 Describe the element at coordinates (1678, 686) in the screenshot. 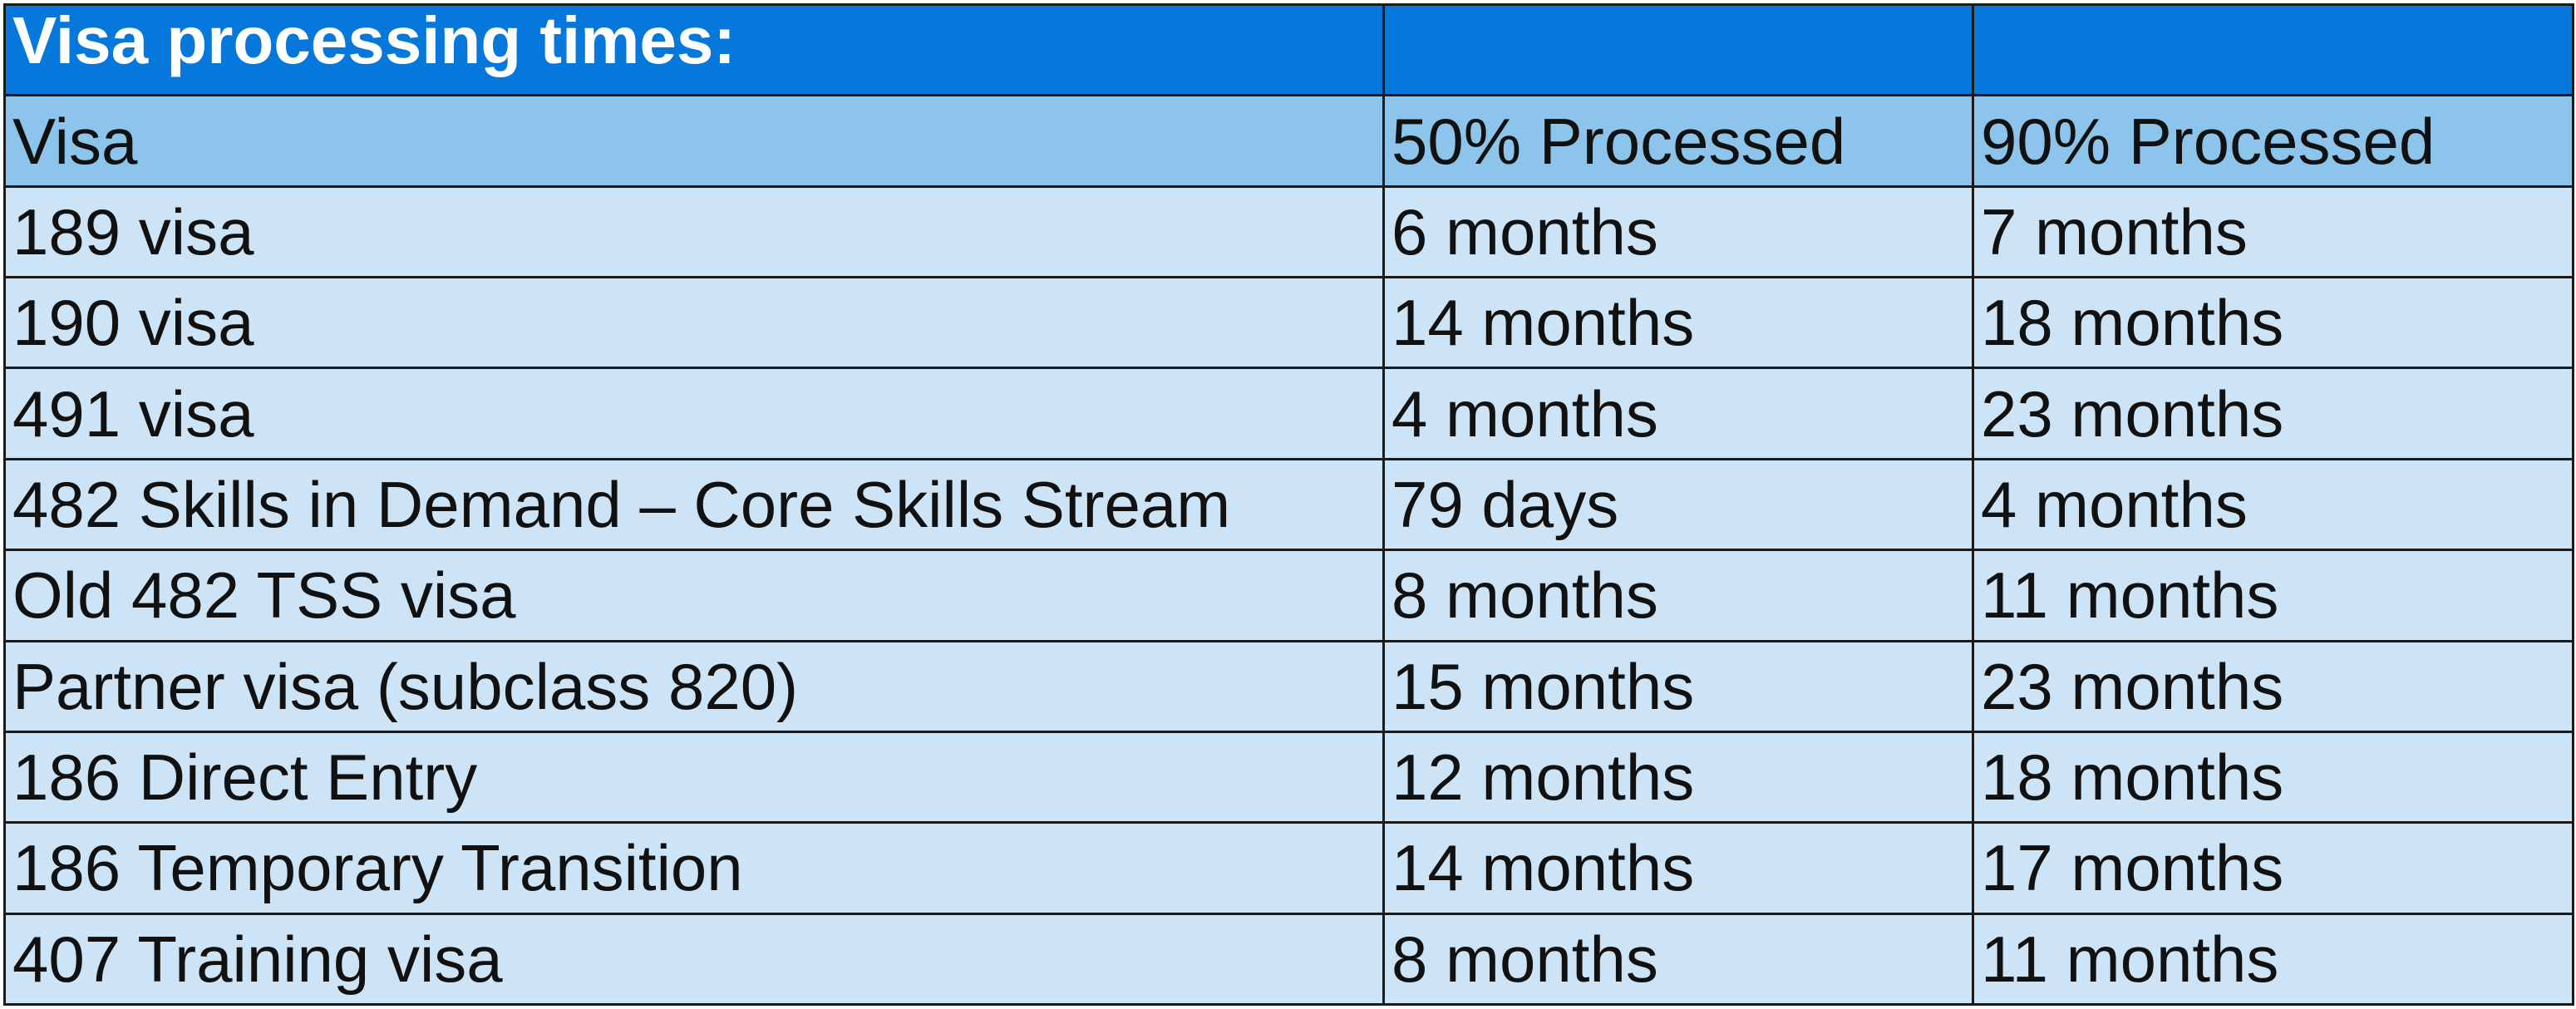

I see `processed-50-cell: 15 months` at that location.